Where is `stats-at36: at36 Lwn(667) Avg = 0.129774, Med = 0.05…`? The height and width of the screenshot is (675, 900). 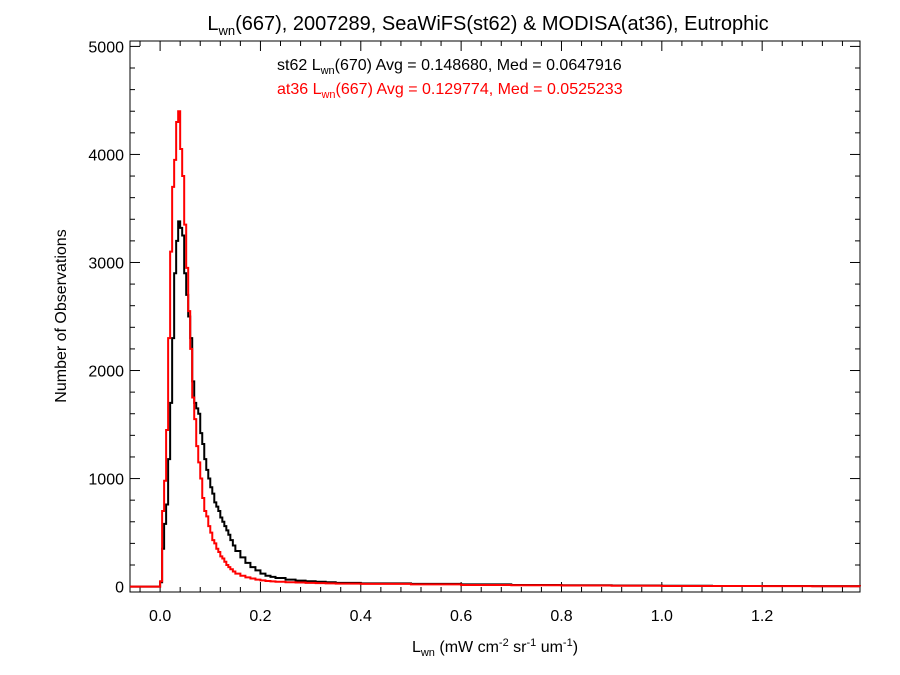 stats-at36: at36 Lwn(667) Avg = 0.129774, Med = 0.05… is located at coordinates (450, 91).